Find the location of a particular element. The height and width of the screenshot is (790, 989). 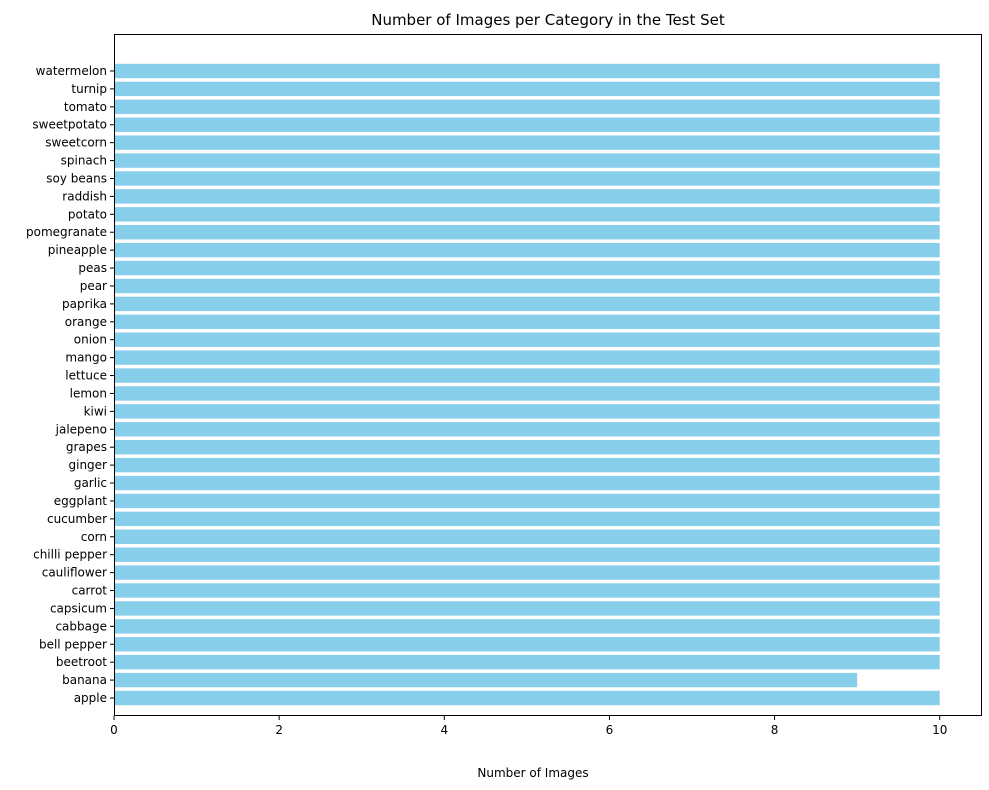

bar-soy-beans is located at coordinates (527, 178).